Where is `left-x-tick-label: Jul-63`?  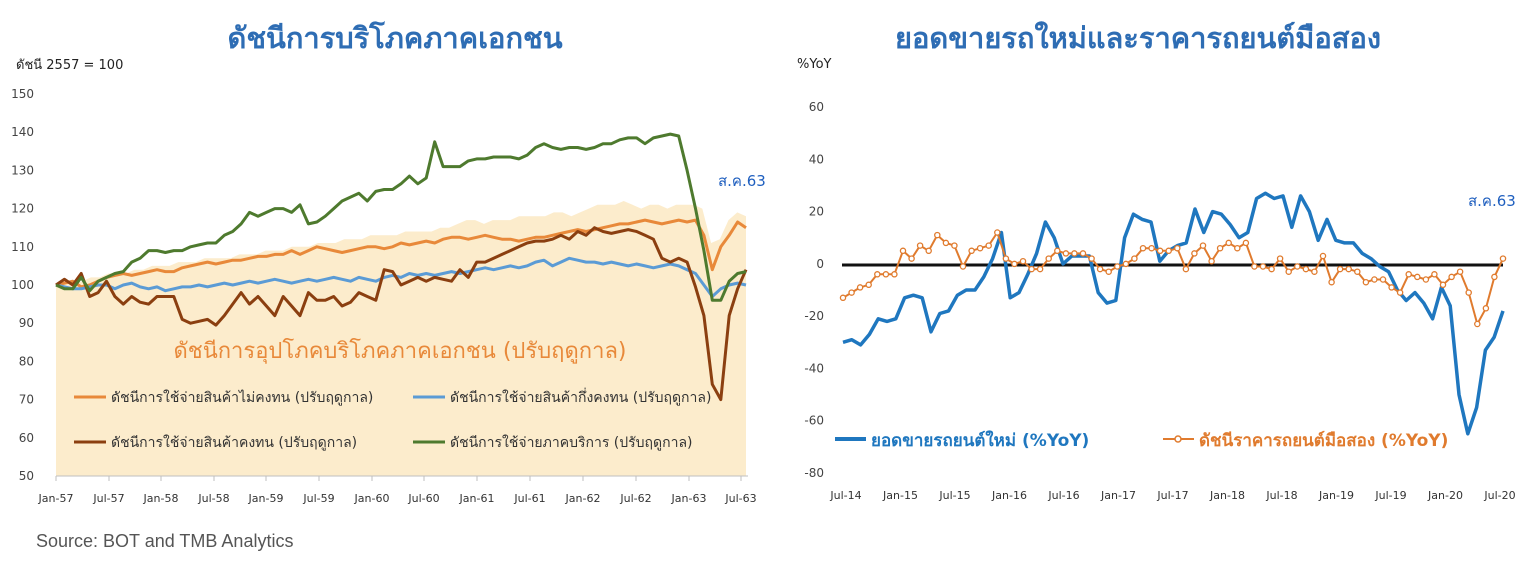
left-x-tick-label: Jul-63 is located at coordinates (740, 498).